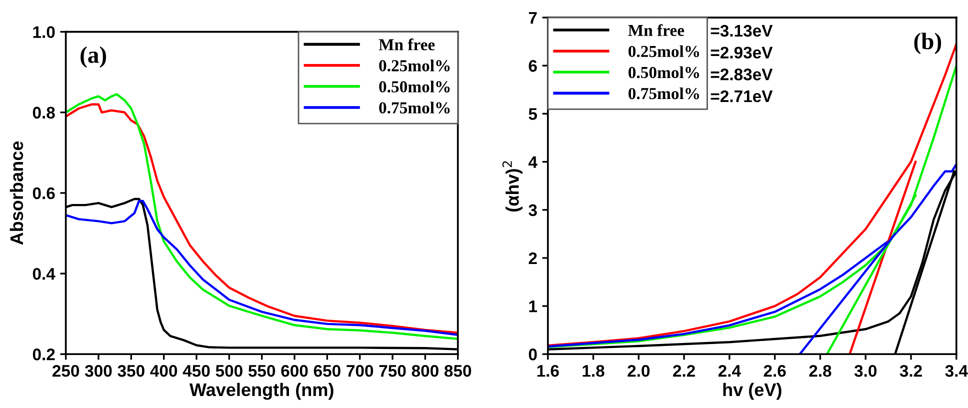  What do you see at coordinates (261, 391) in the screenshot?
I see `x-axis-title: Wavelength (nm)` at bounding box center [261, 391].